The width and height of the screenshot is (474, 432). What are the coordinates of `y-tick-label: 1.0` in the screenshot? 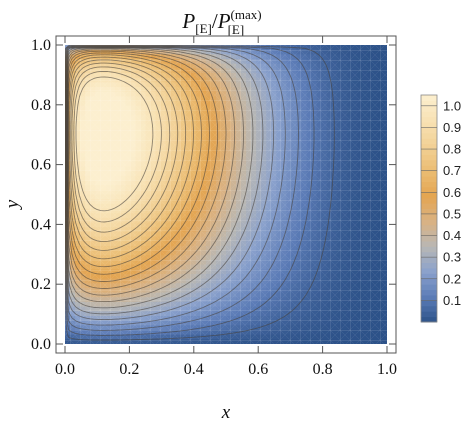 It's located at (41, 45).